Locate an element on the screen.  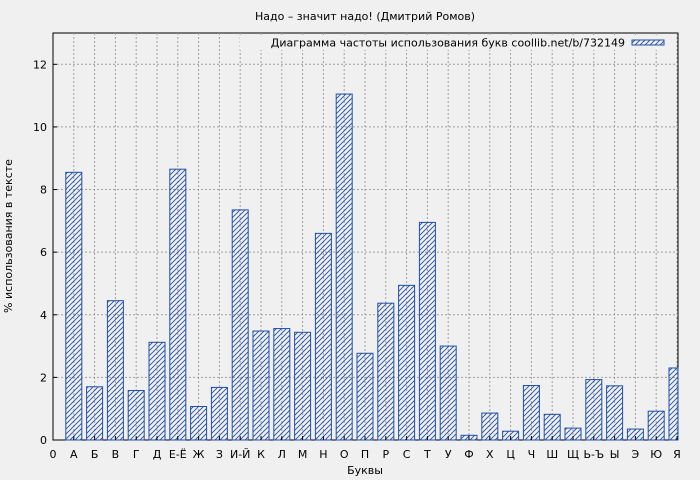
x-tick-label: О is located at coordinates (344, 454).